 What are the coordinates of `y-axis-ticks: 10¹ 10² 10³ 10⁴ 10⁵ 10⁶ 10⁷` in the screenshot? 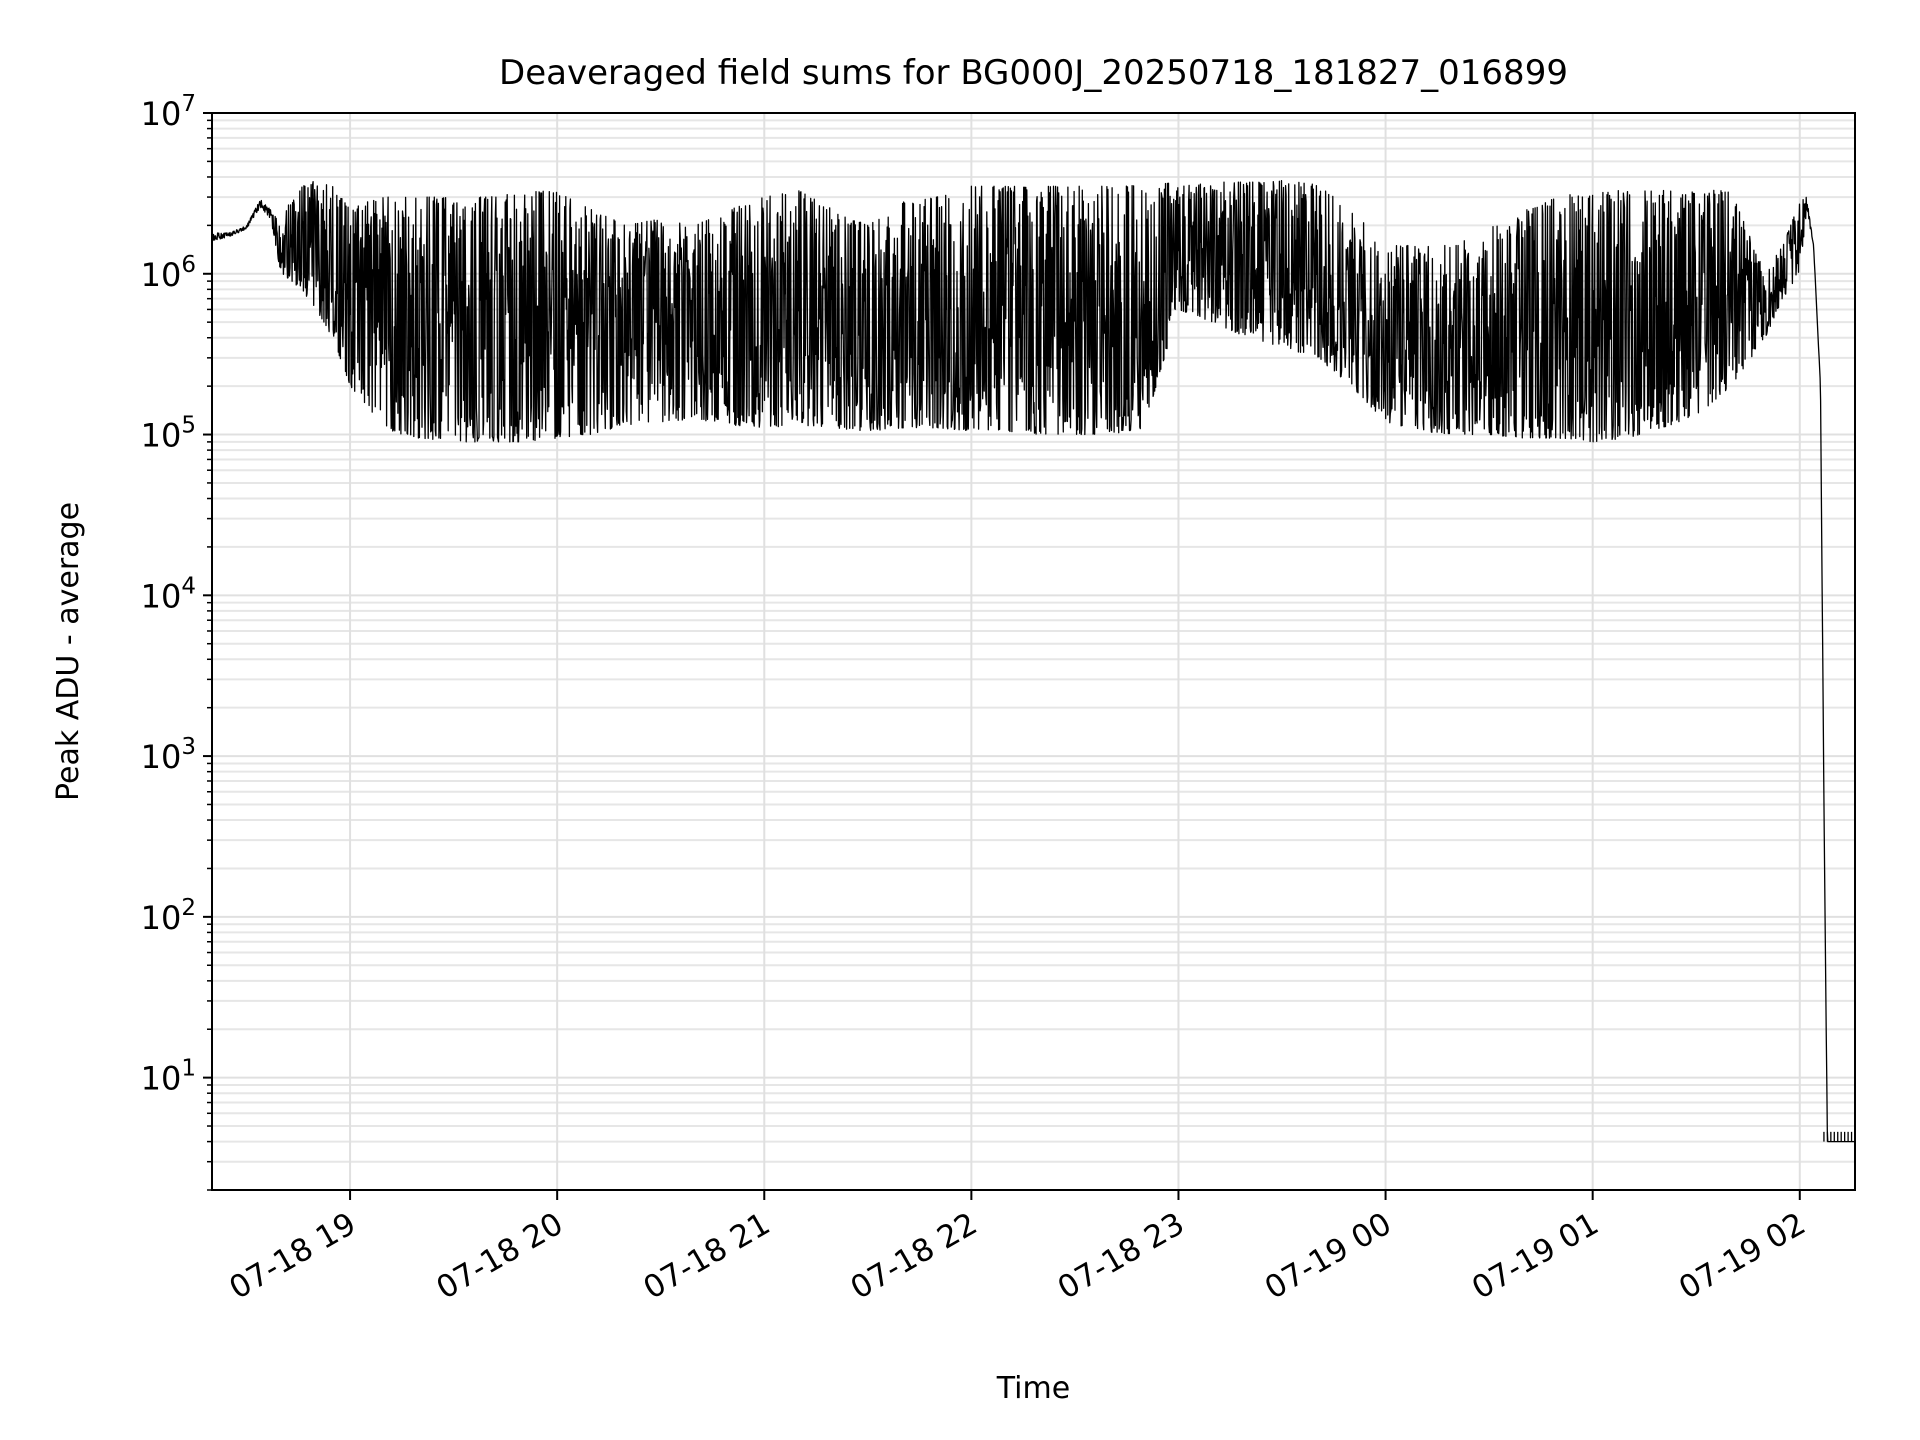 It's located at (176, 641).